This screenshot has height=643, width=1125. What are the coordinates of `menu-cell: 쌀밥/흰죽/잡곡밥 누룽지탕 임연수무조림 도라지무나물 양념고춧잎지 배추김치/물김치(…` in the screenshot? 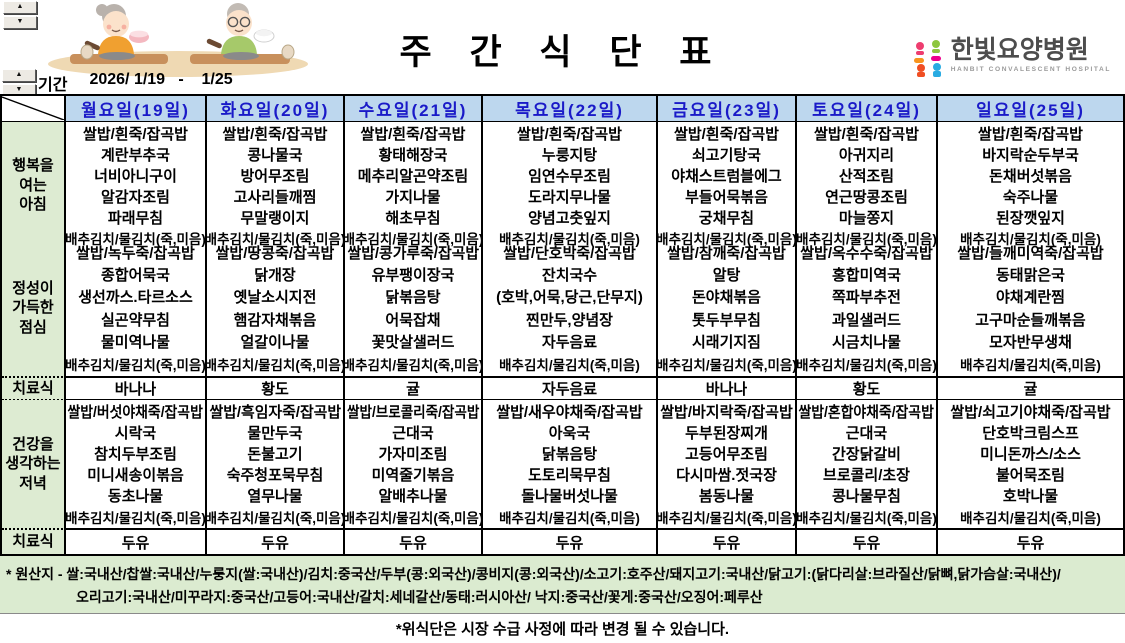 It's located at (570, 186).